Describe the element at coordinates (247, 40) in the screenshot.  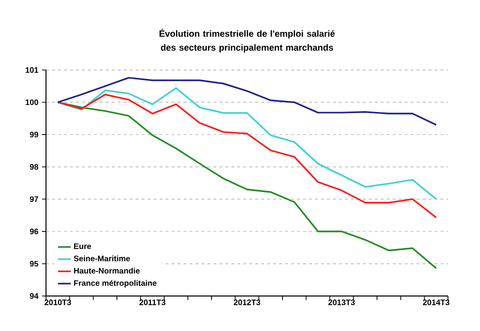
I see `chart-title: Évolution trimestrielle de l'emploi salarié des secteurs principalement marchands` at that location.